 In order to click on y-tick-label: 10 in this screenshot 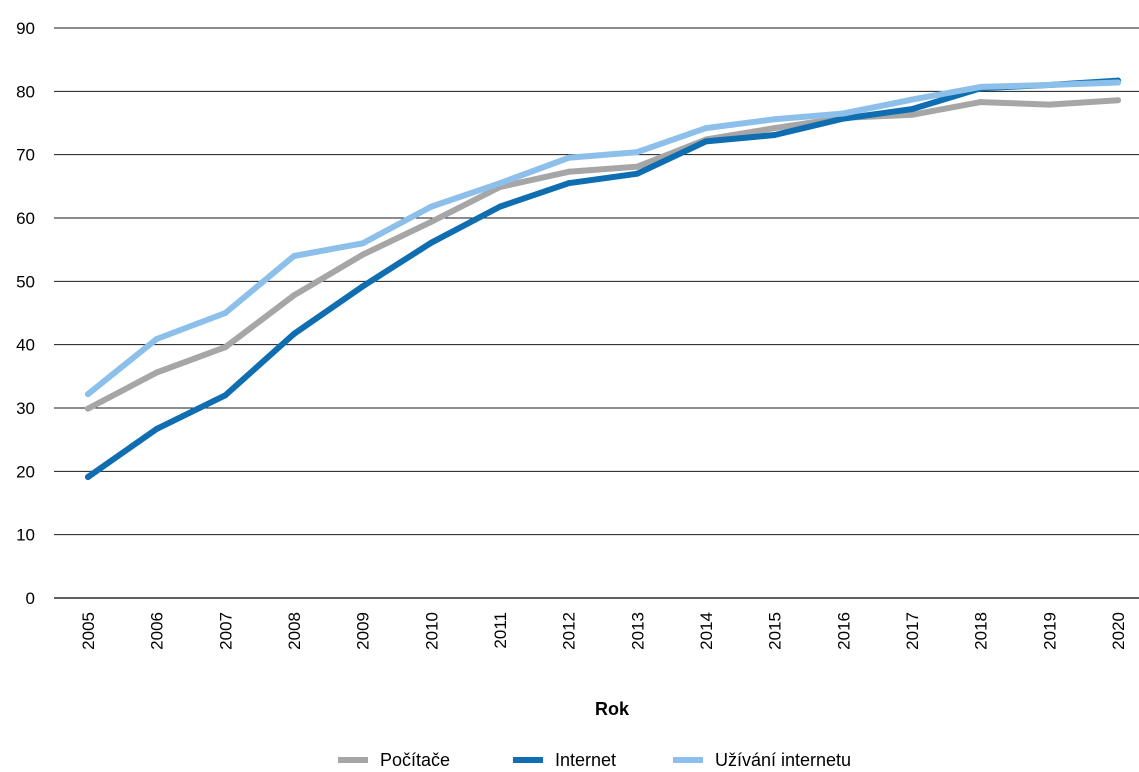, I will do `click(25, 535)`.